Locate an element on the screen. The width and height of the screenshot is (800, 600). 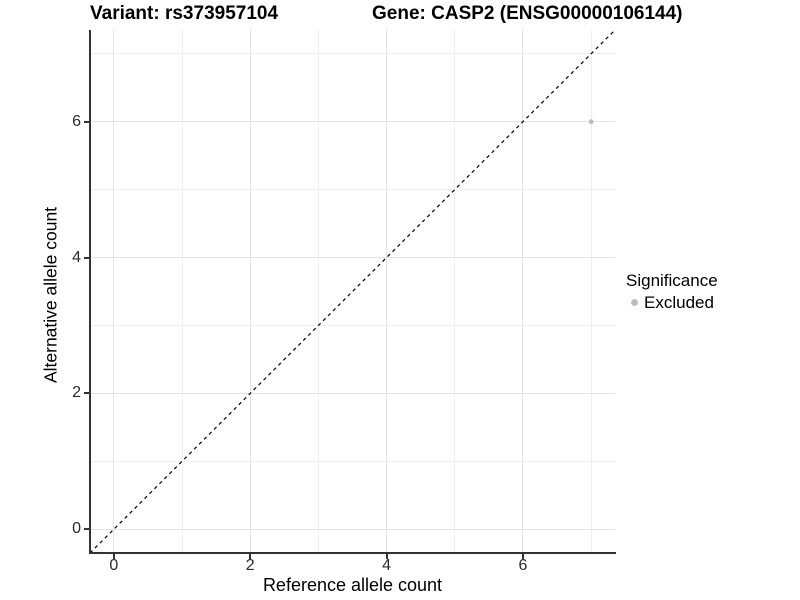
x-axis-line is located at coordinates (352, 553).